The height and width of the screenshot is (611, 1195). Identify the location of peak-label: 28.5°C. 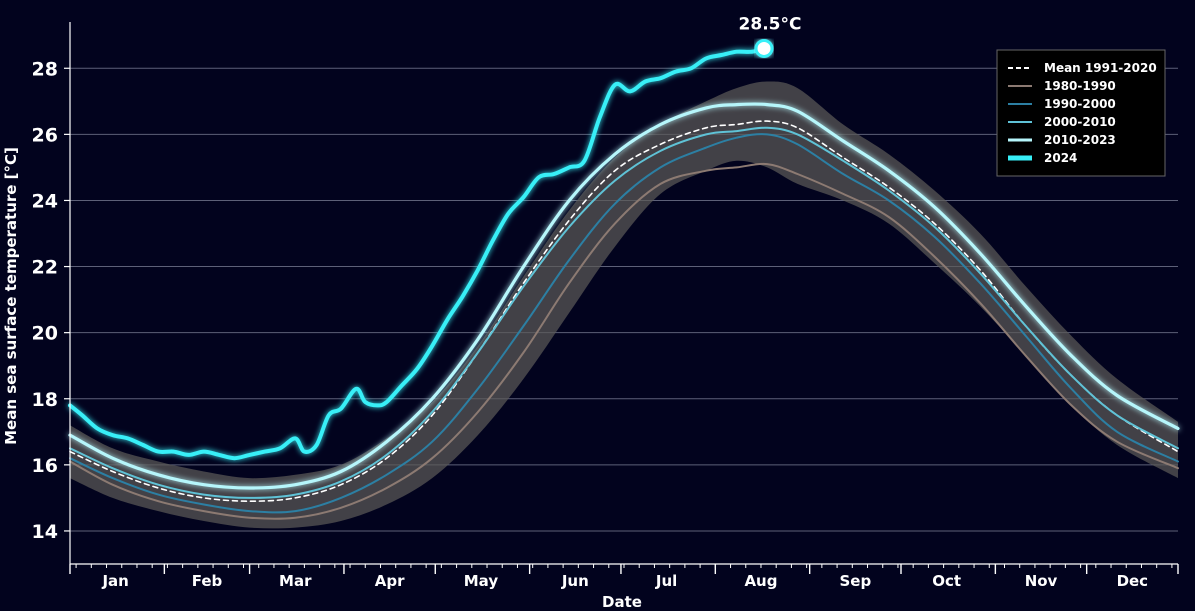
(770, 24).